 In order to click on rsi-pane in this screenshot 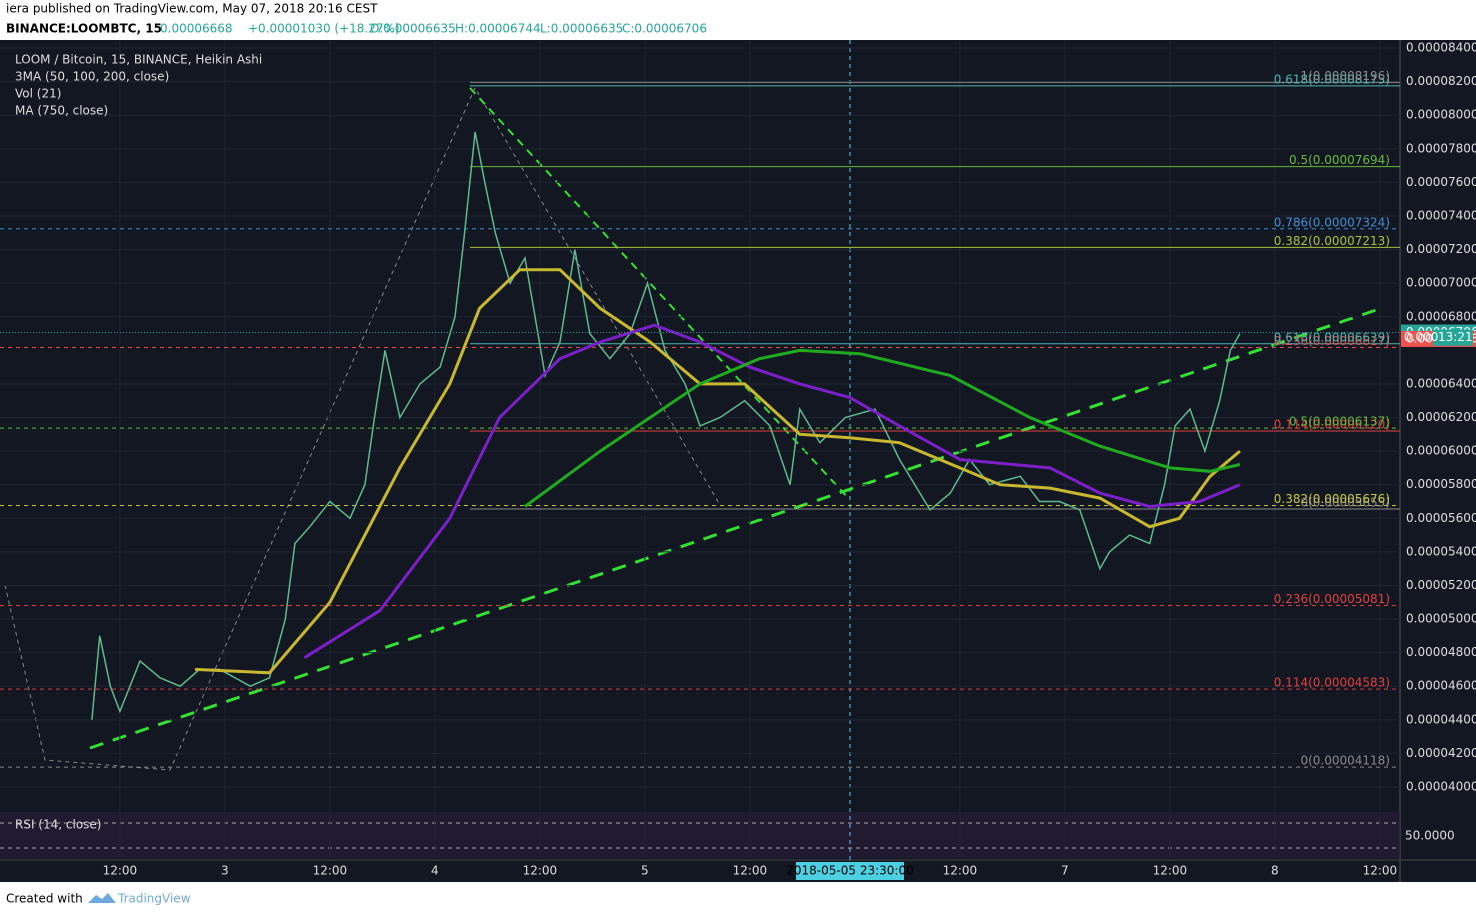, I will do `click(700, 835)`.